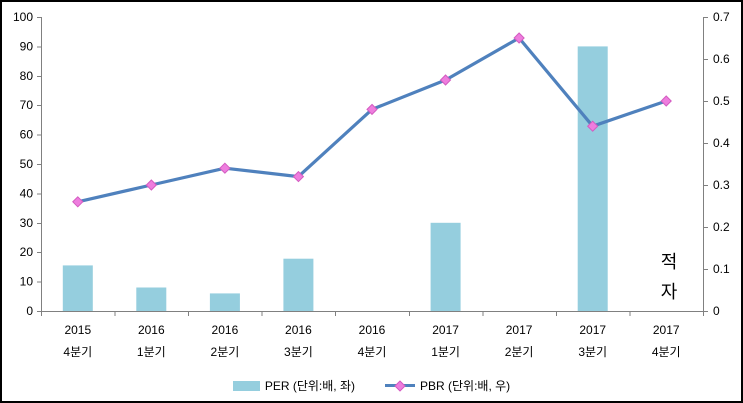 This screenshot has height=403, width=743. I want to click on right-tick-label-0.7: 0.7, so click(721, 17).